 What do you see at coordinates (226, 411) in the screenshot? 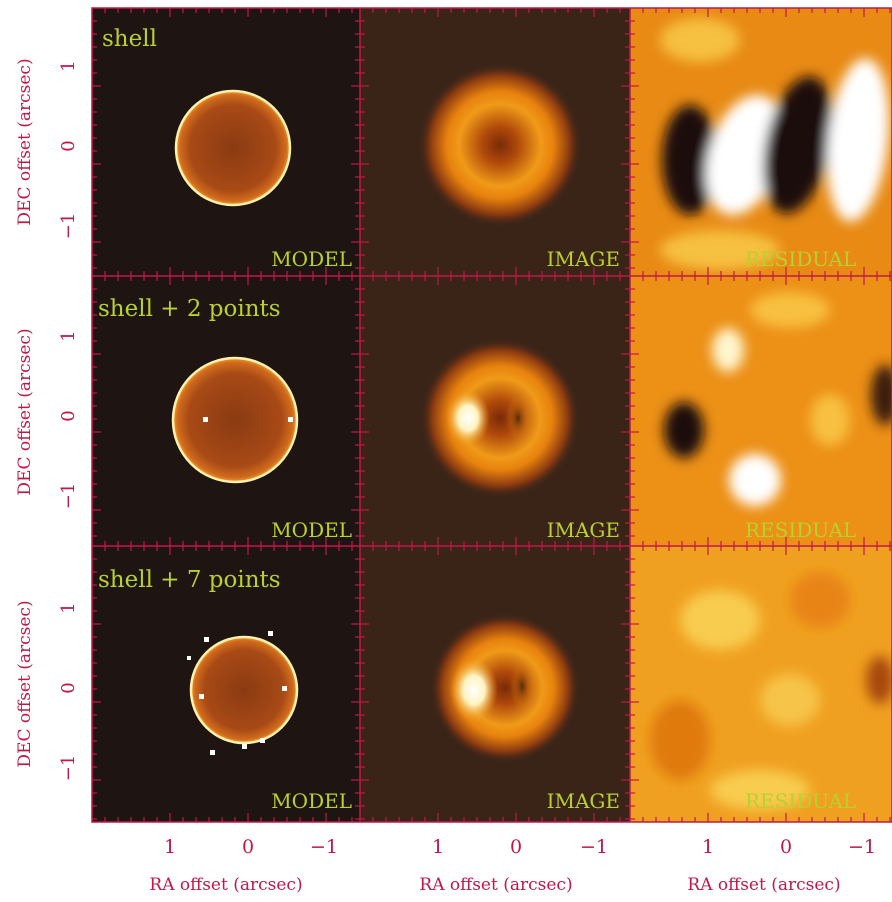
I see `panel-row2-model` at bounding box center [226, 411].